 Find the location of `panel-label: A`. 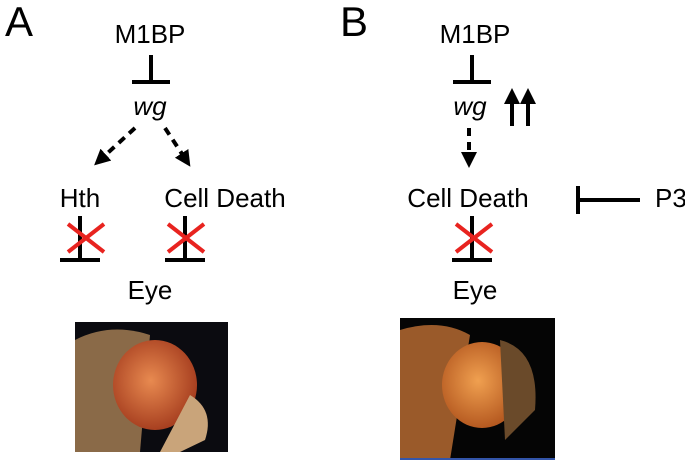

panel-label: A is located at coordinates (19, 22).